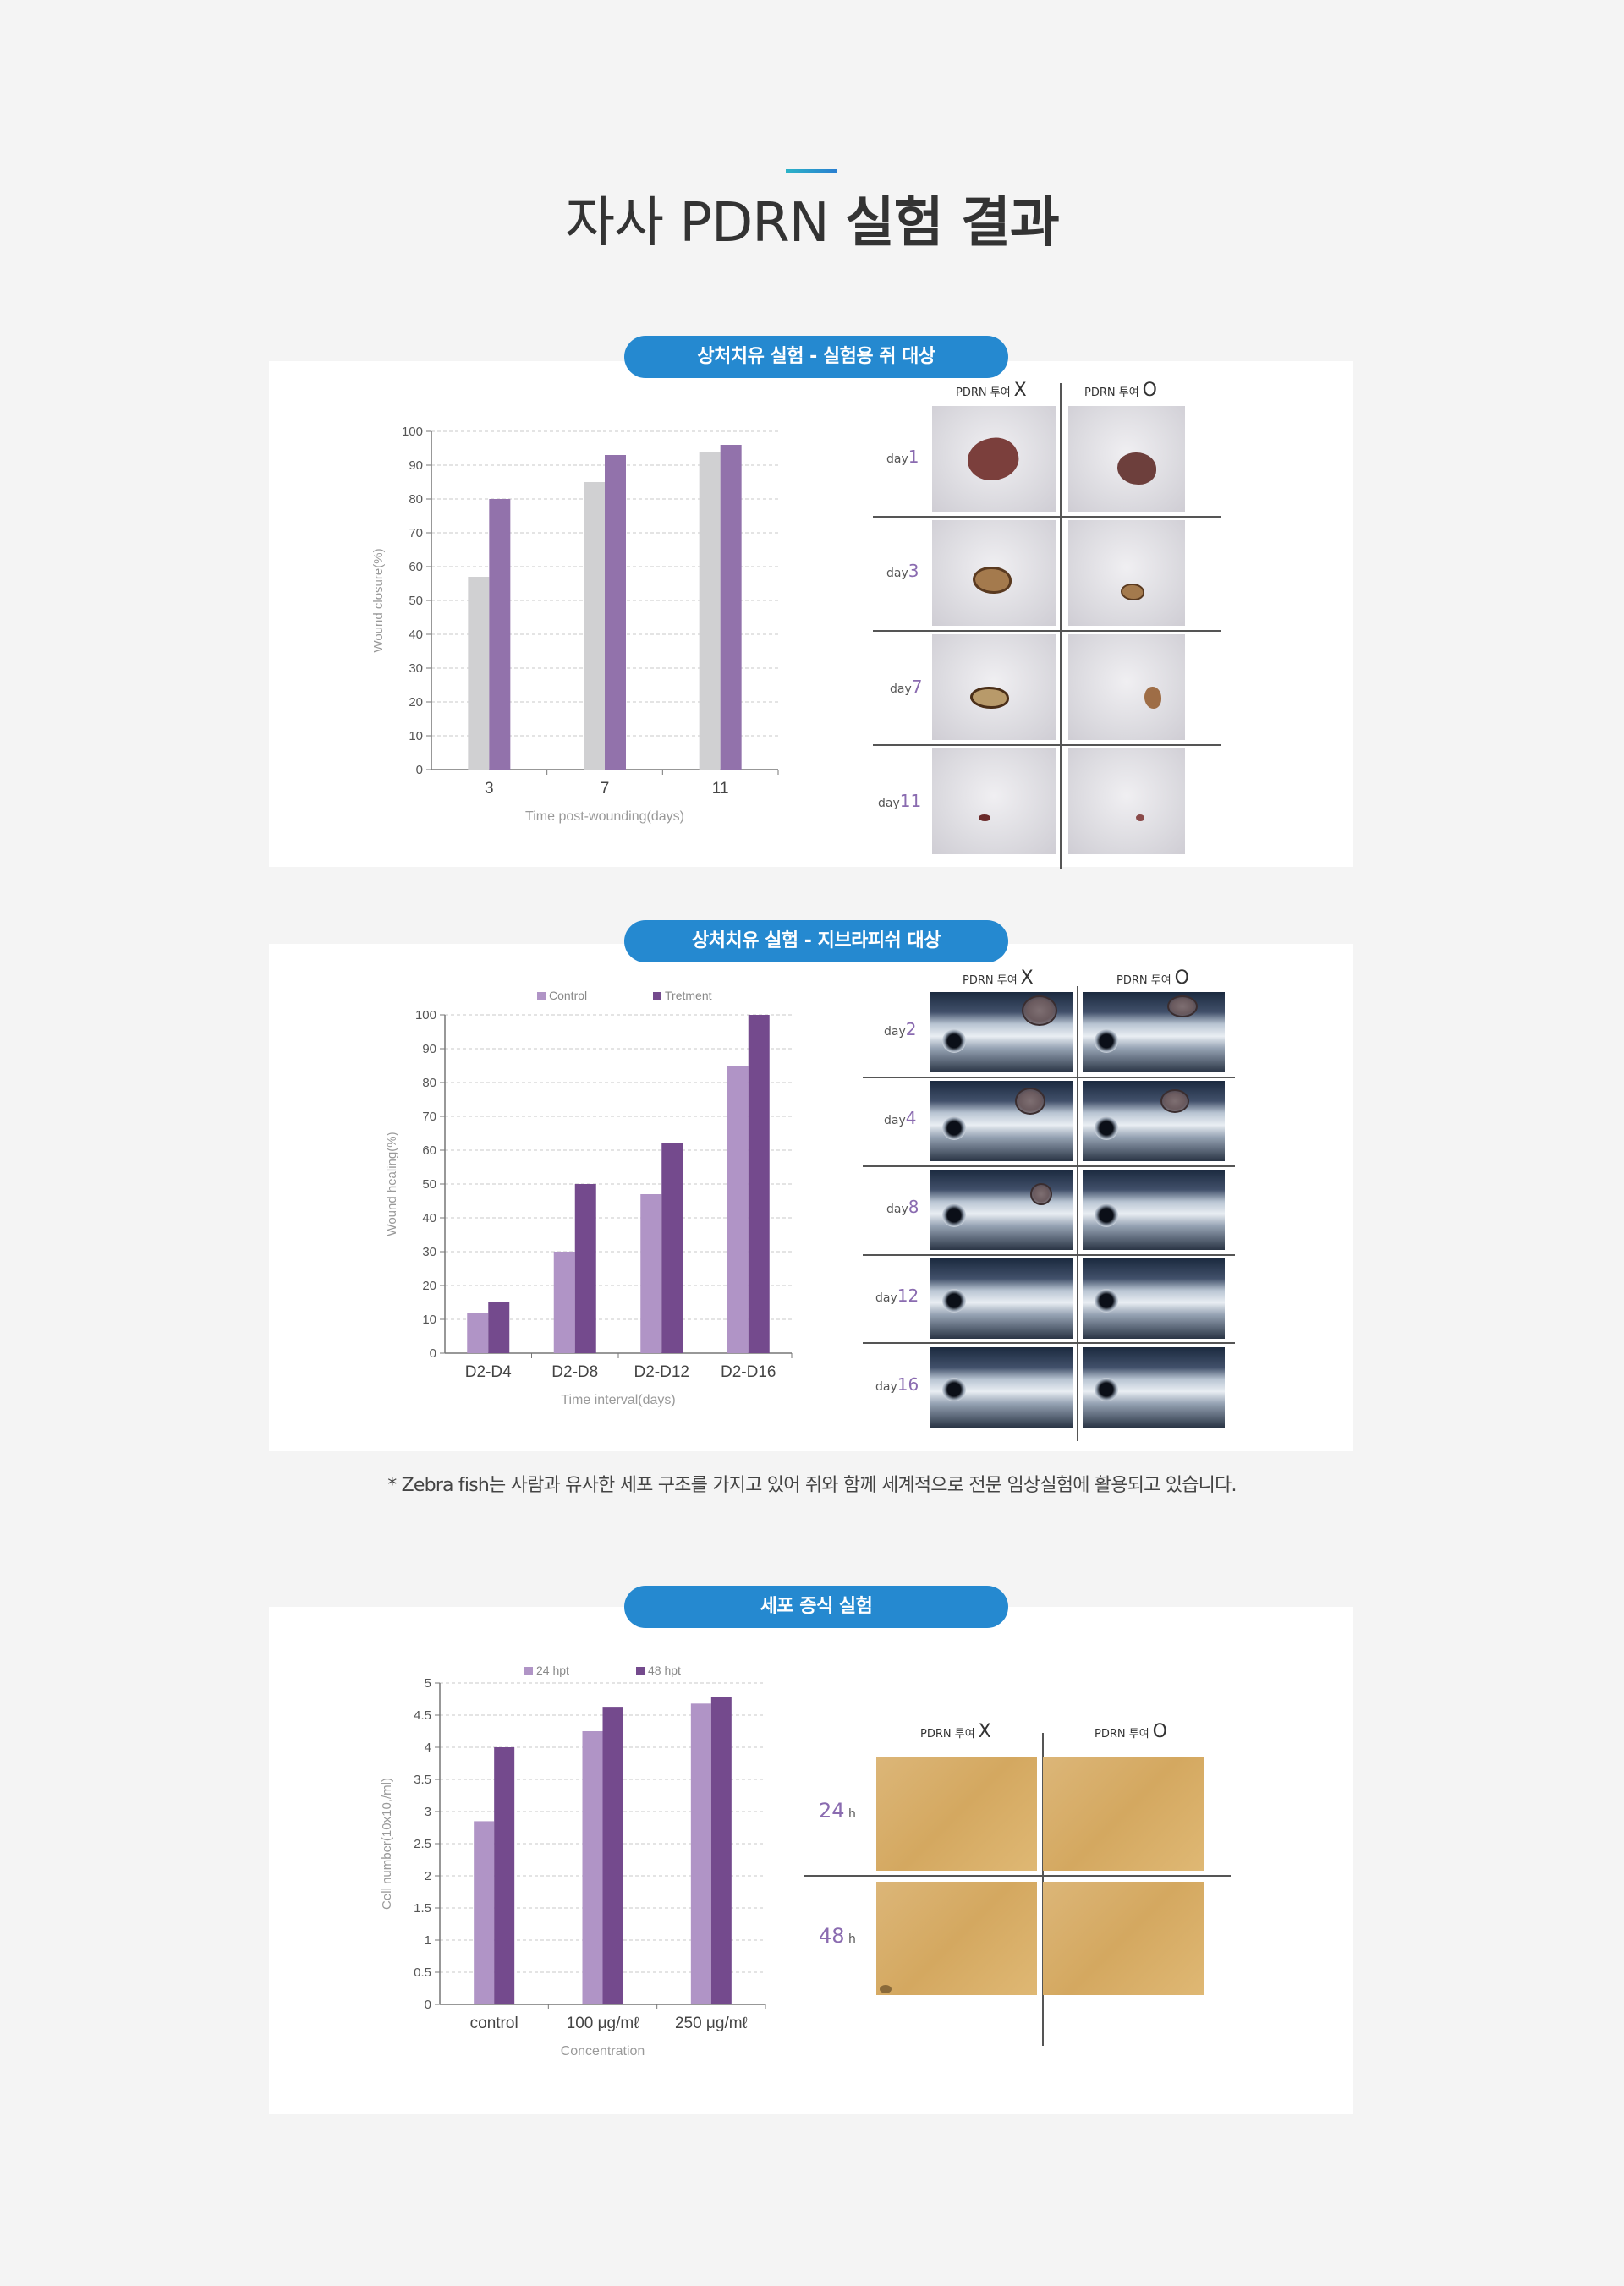 The image size is (1624, 2286). Describe the element at coordinates (489, 789) in the screenshot. I see `x-tick-label: 3` at that location.